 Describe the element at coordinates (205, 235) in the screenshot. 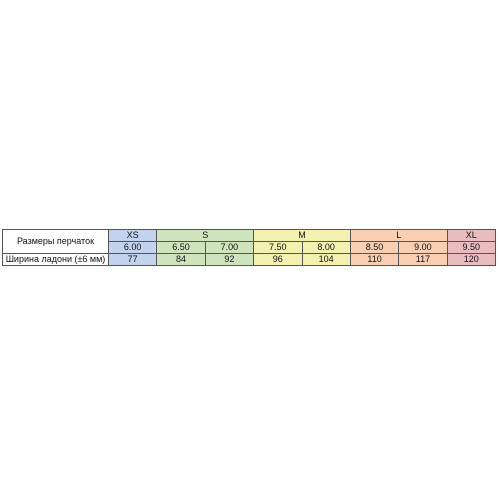

I see `size-cell: S` at that location.